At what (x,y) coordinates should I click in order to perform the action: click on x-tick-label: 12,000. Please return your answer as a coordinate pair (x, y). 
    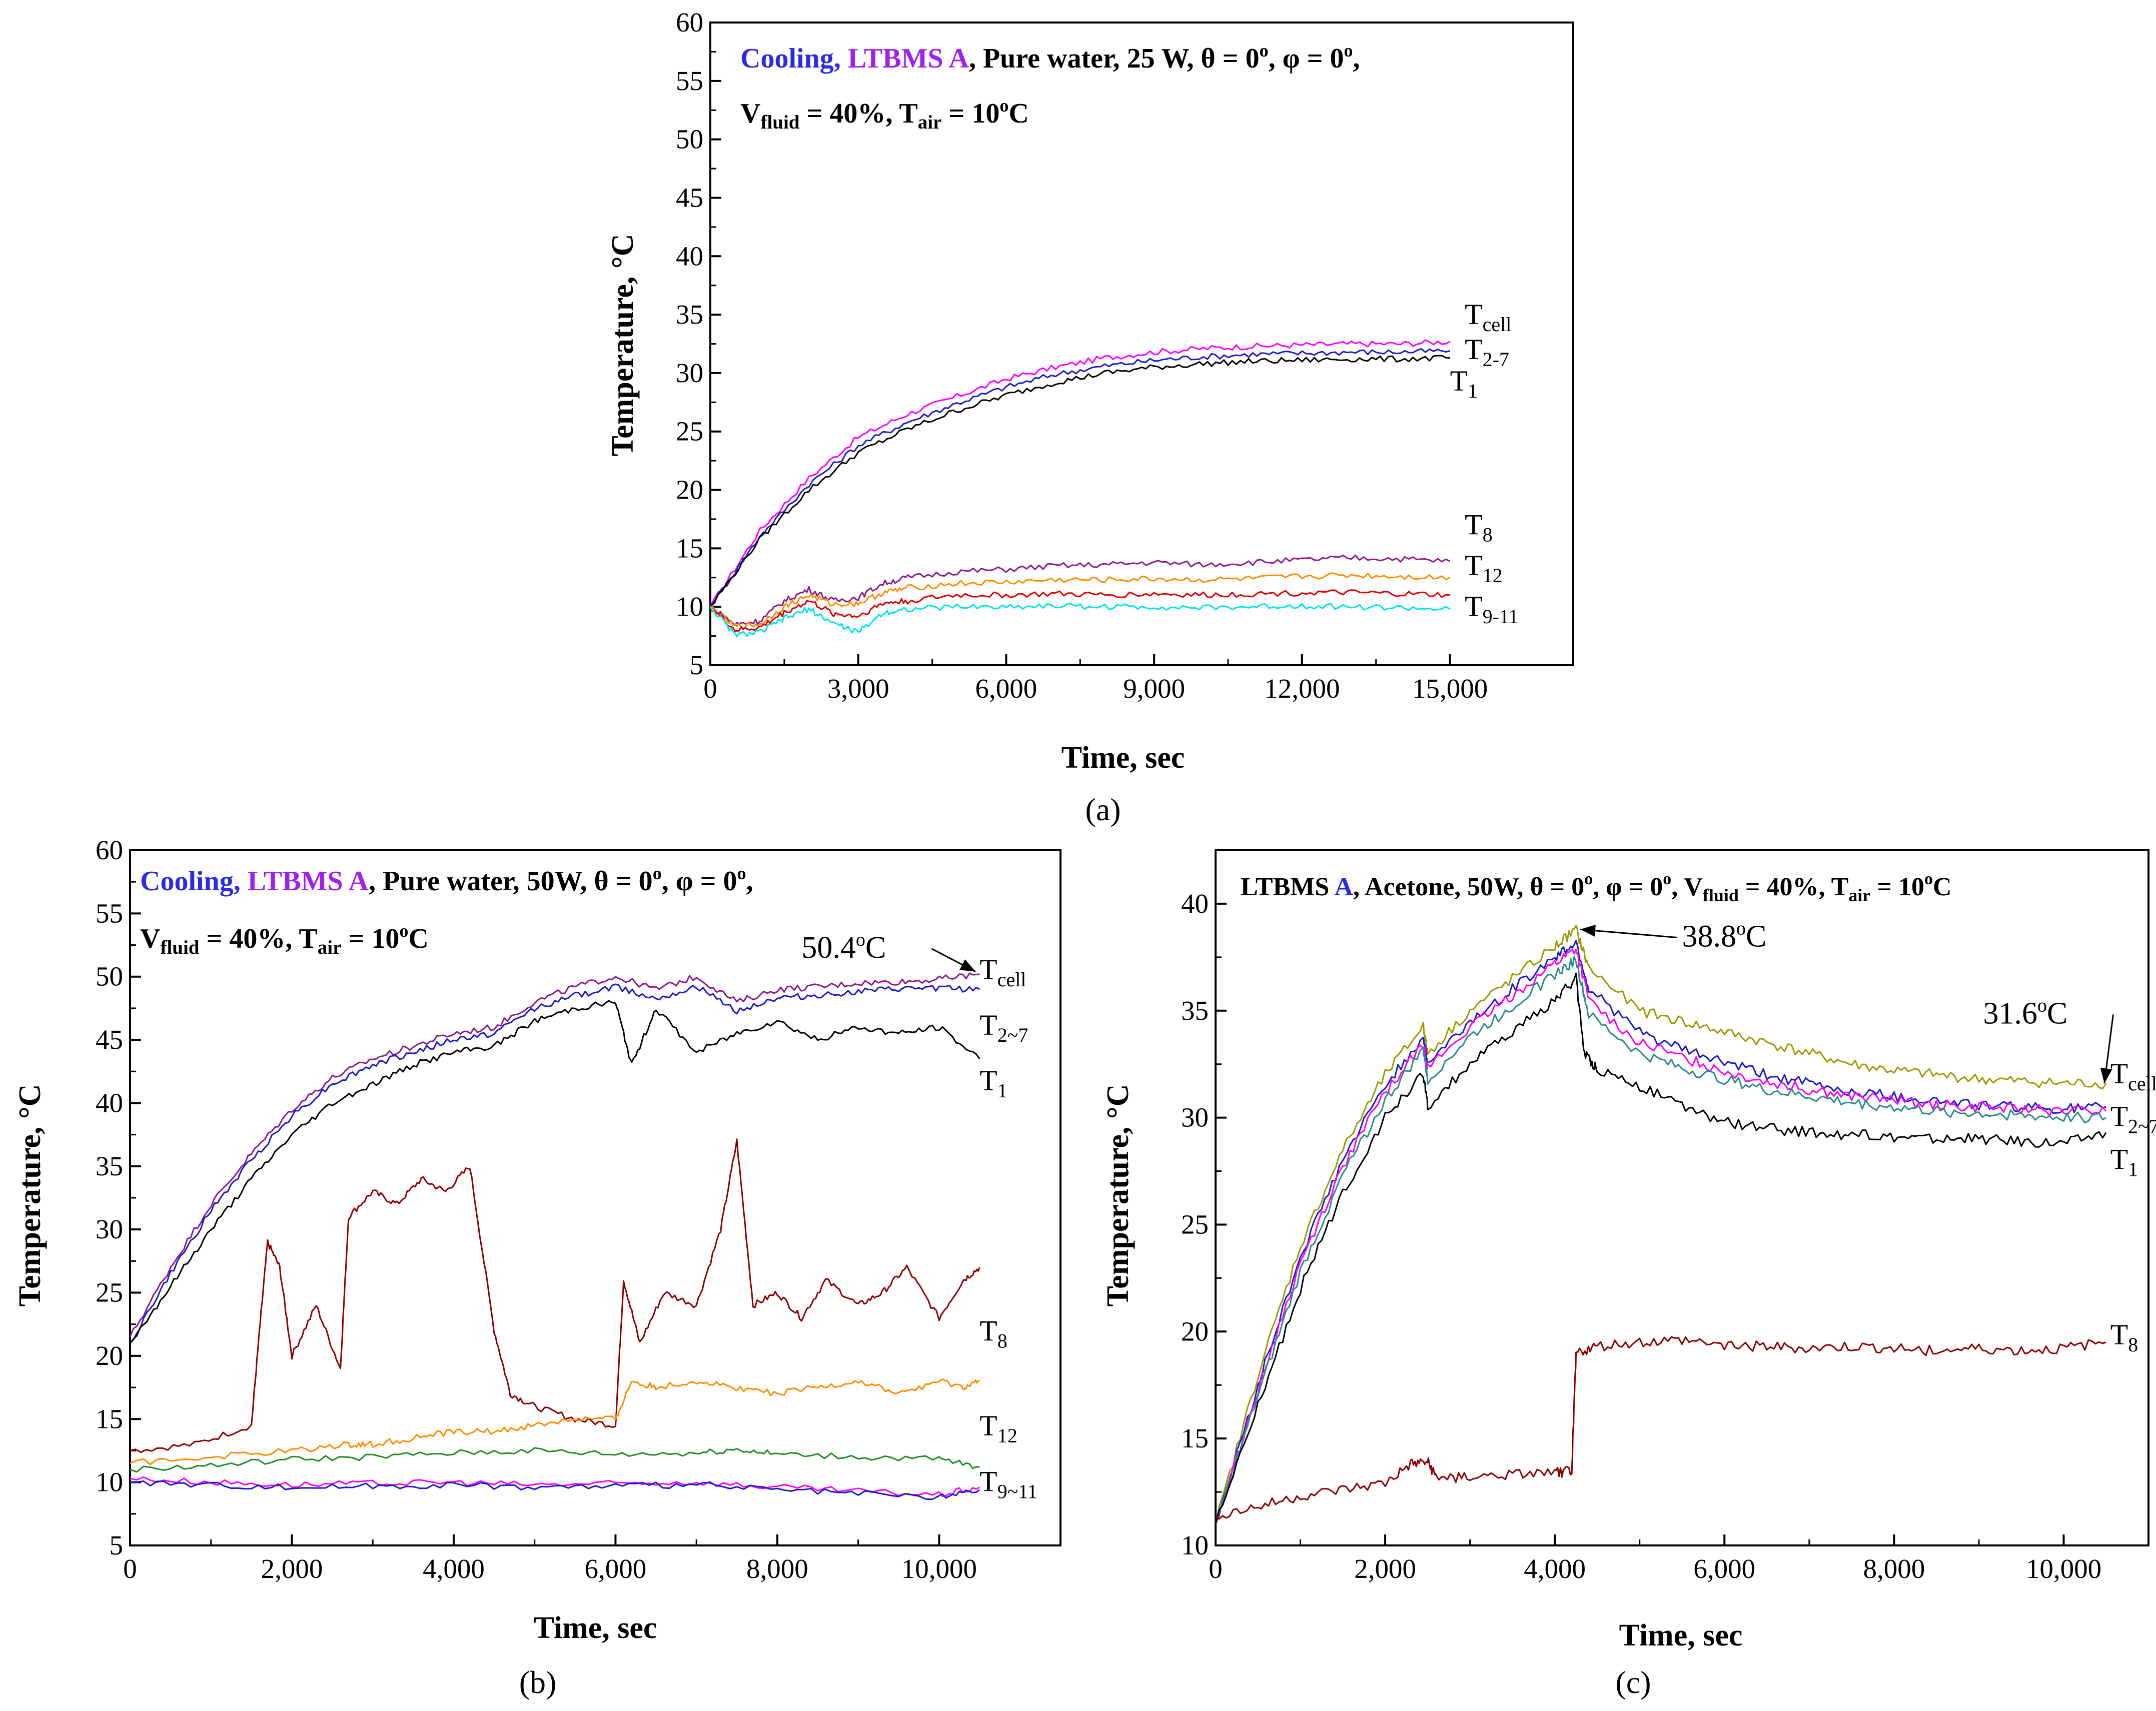
    Looking at the image, I should click on (1302, 688).